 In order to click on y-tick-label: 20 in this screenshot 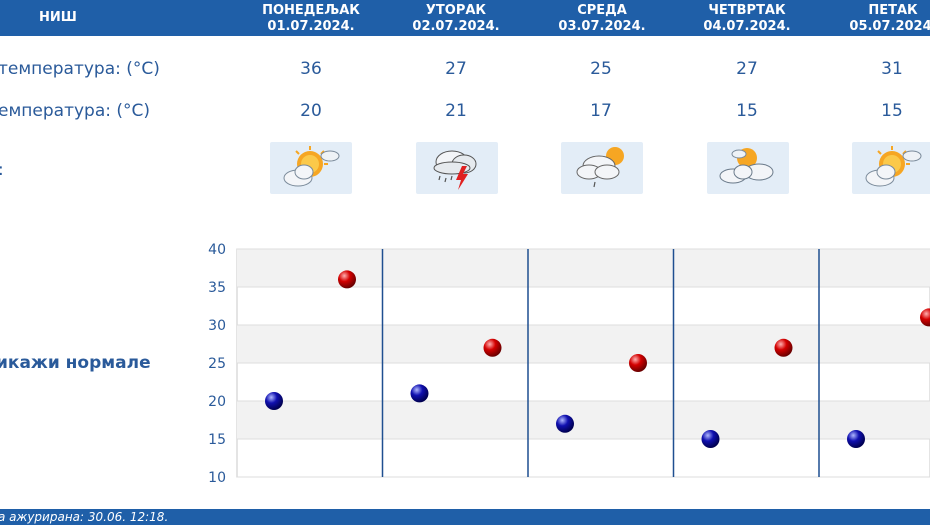, I will do `click(217, 402)`.